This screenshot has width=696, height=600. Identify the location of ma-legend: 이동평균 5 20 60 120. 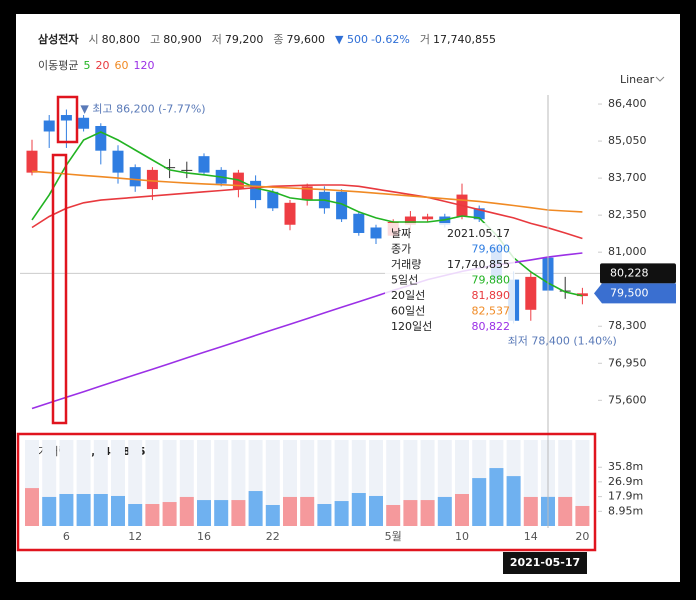
(96, 65).